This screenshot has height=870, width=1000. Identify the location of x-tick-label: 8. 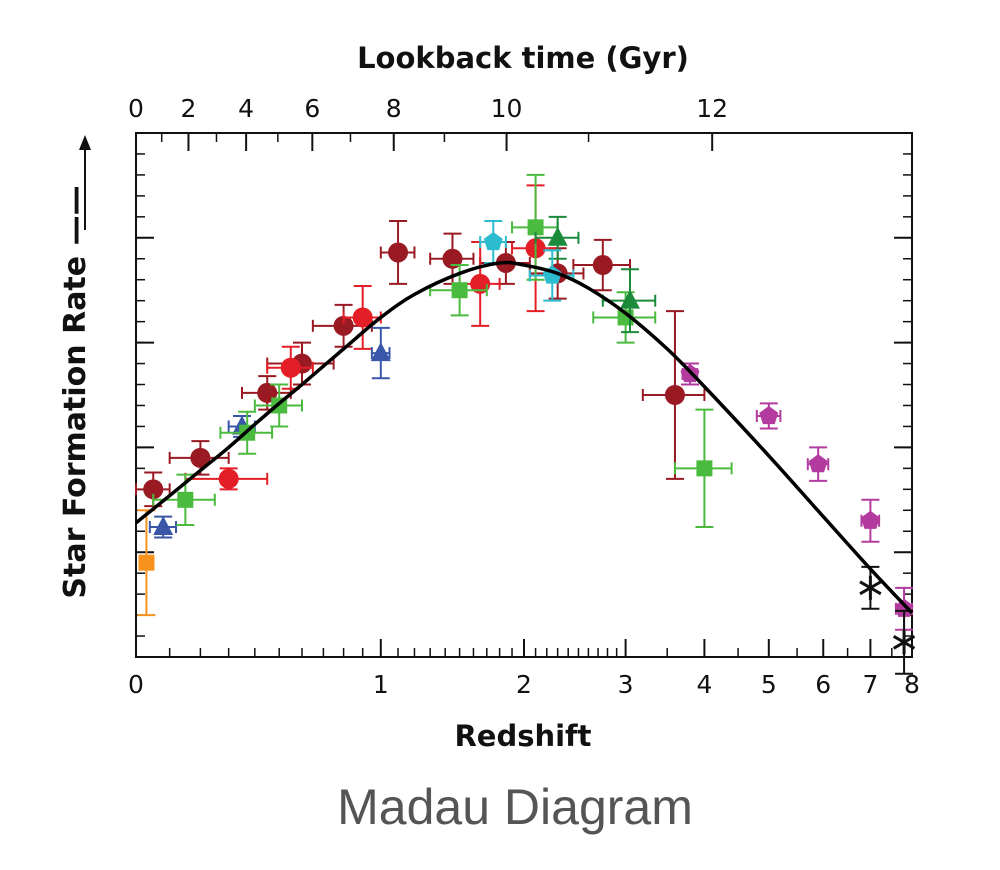
(912, 684).